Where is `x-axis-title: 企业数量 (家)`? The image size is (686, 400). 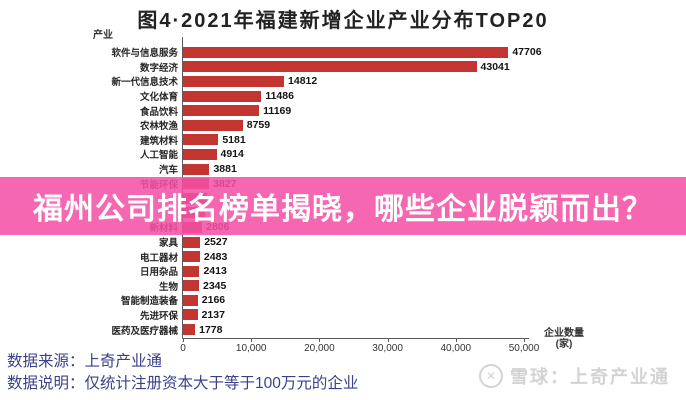 x-axis-title: 企业数量 (家) is located at coordinates (564, 339).